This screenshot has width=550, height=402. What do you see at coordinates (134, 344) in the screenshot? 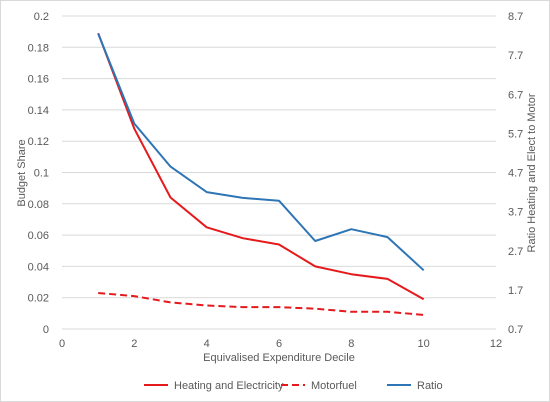
I see `x-tick-label: 2` at bounding box center [134, 344].